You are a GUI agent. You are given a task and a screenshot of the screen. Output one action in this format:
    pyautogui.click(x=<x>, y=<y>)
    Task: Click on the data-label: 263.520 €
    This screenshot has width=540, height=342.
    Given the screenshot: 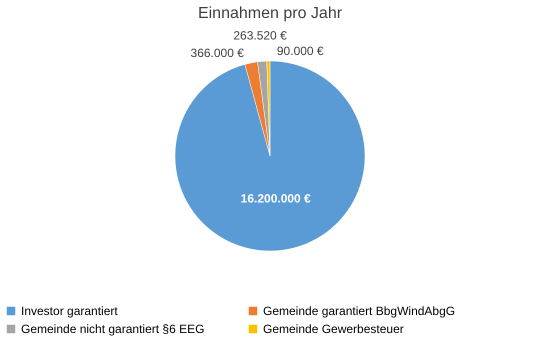 What is the action you would take?
    pyautogui.click(x=260, y=35)
    